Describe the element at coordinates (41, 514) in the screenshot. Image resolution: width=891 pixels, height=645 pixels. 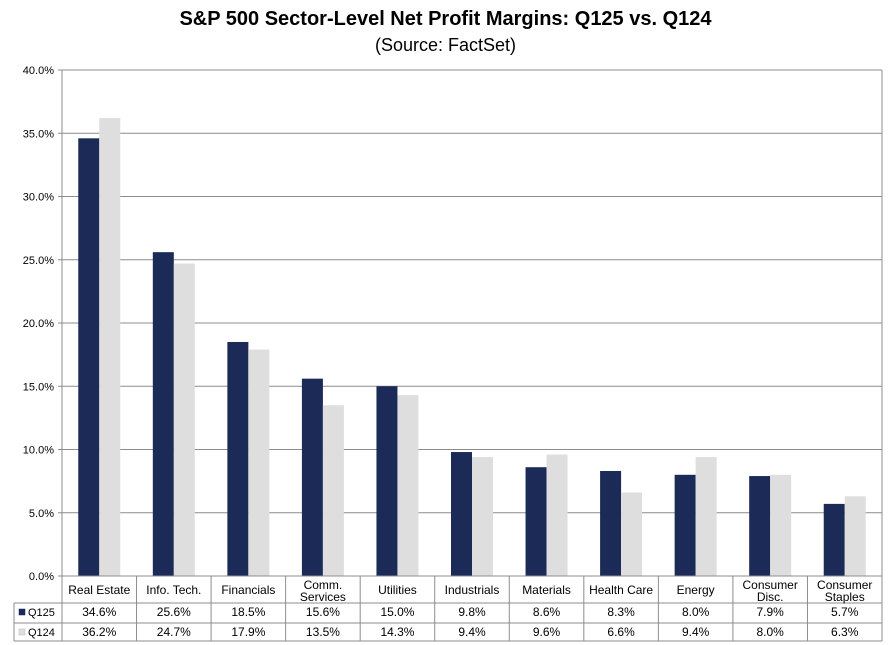
I see `y-tick-label: 5.0%` at that location.